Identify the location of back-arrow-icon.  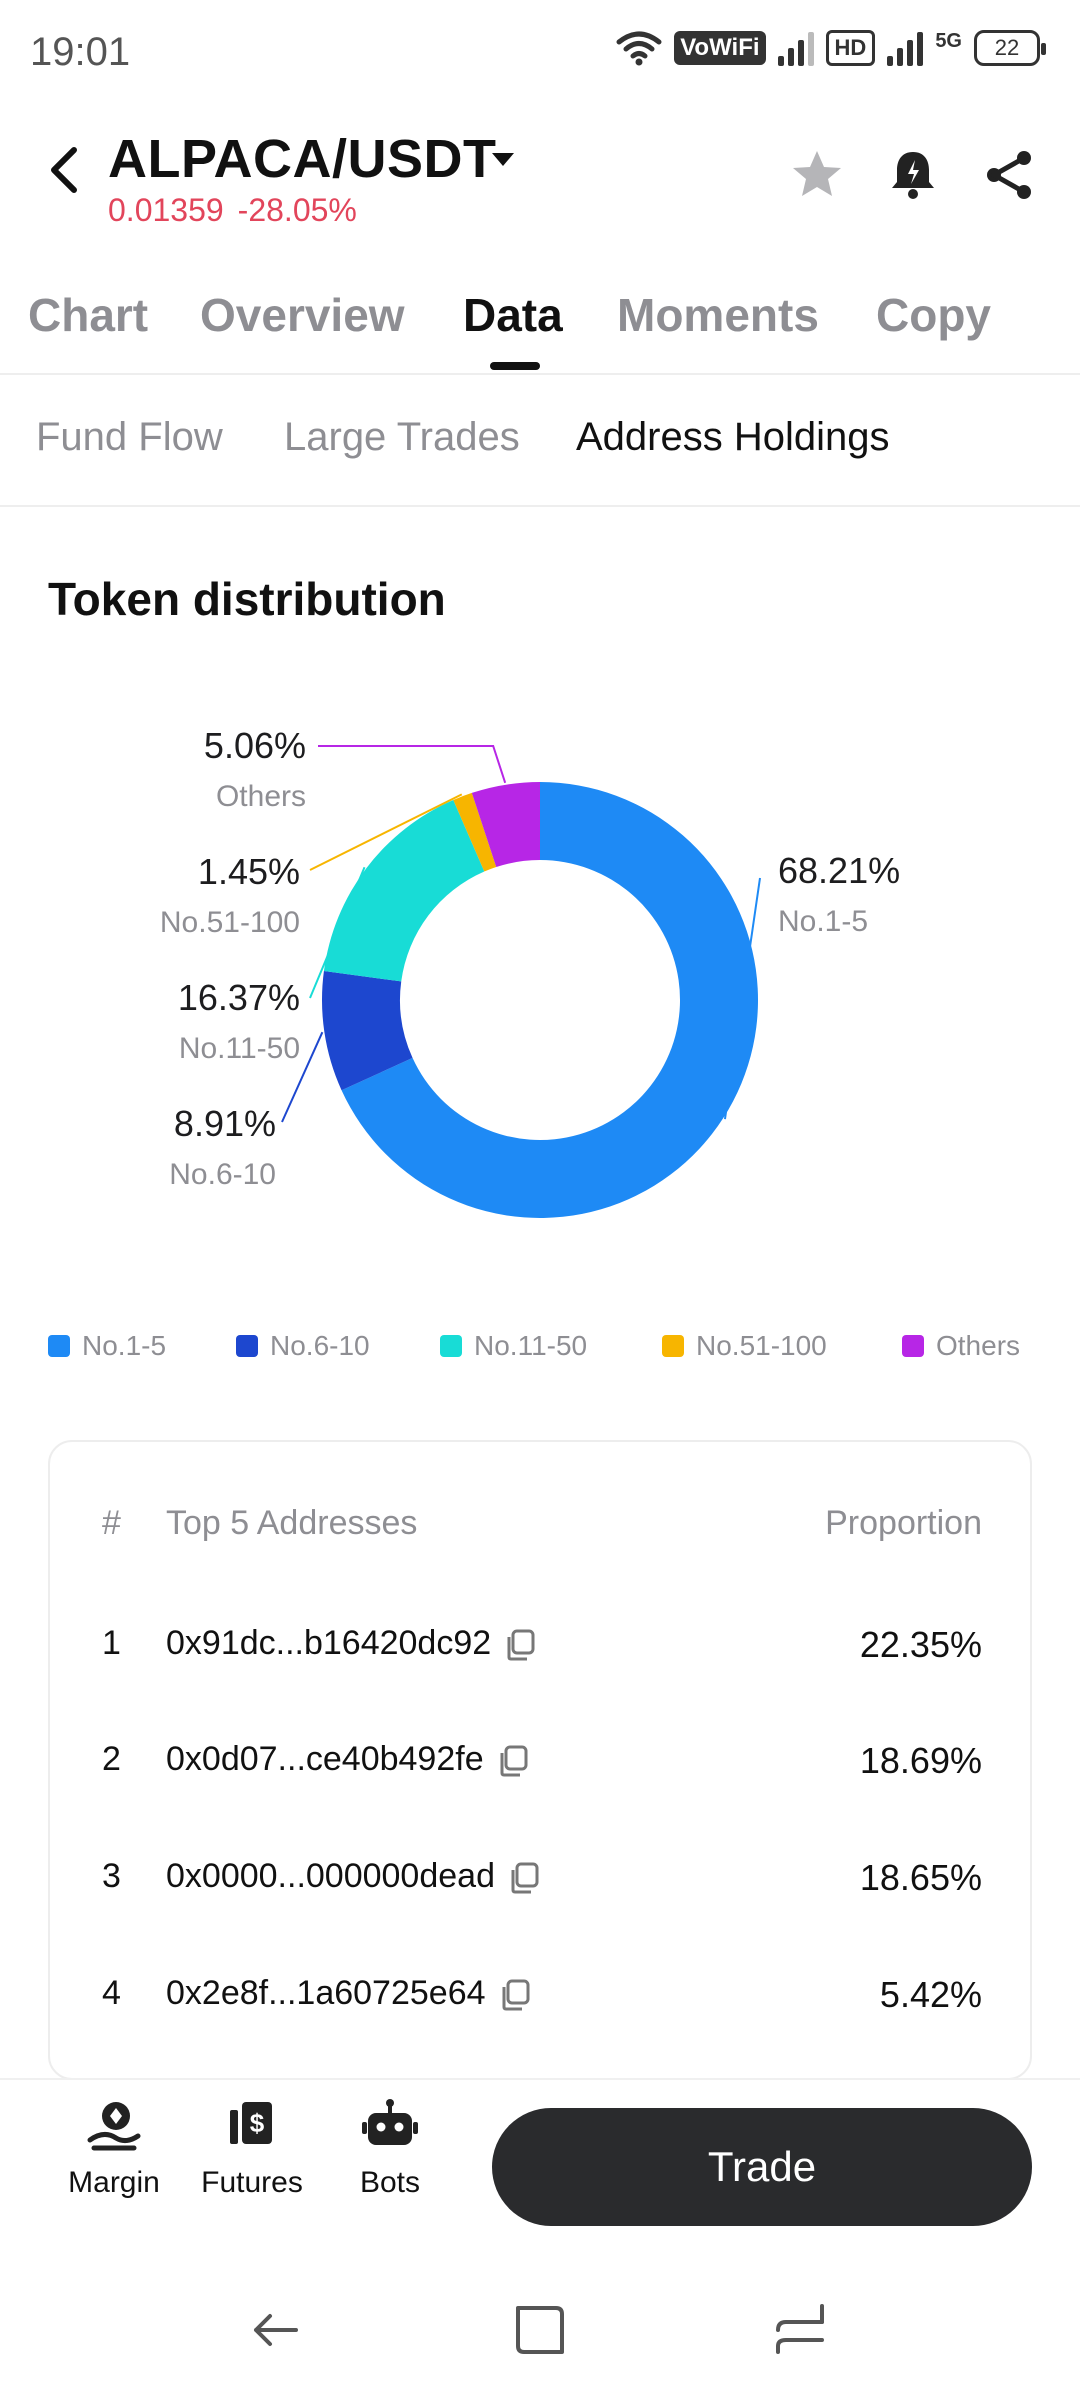
(65, 170).